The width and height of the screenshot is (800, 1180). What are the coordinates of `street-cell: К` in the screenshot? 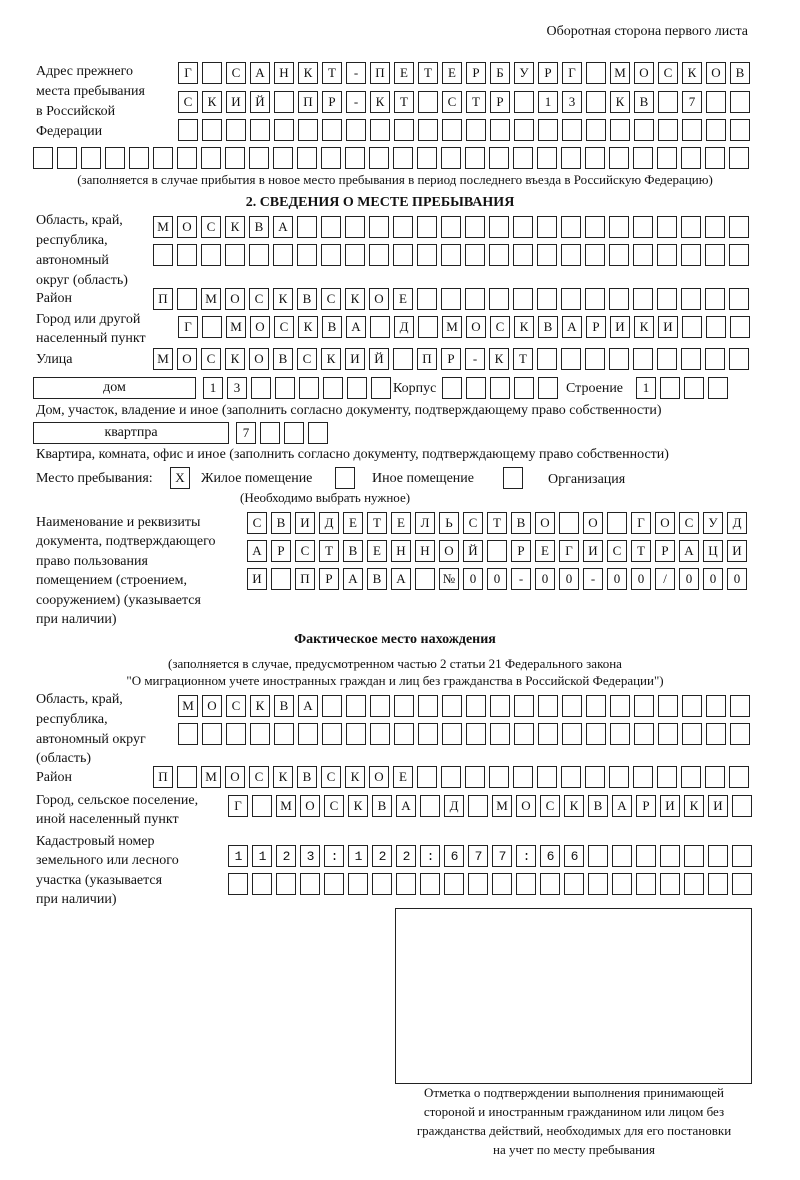 It's located at (499, 359).